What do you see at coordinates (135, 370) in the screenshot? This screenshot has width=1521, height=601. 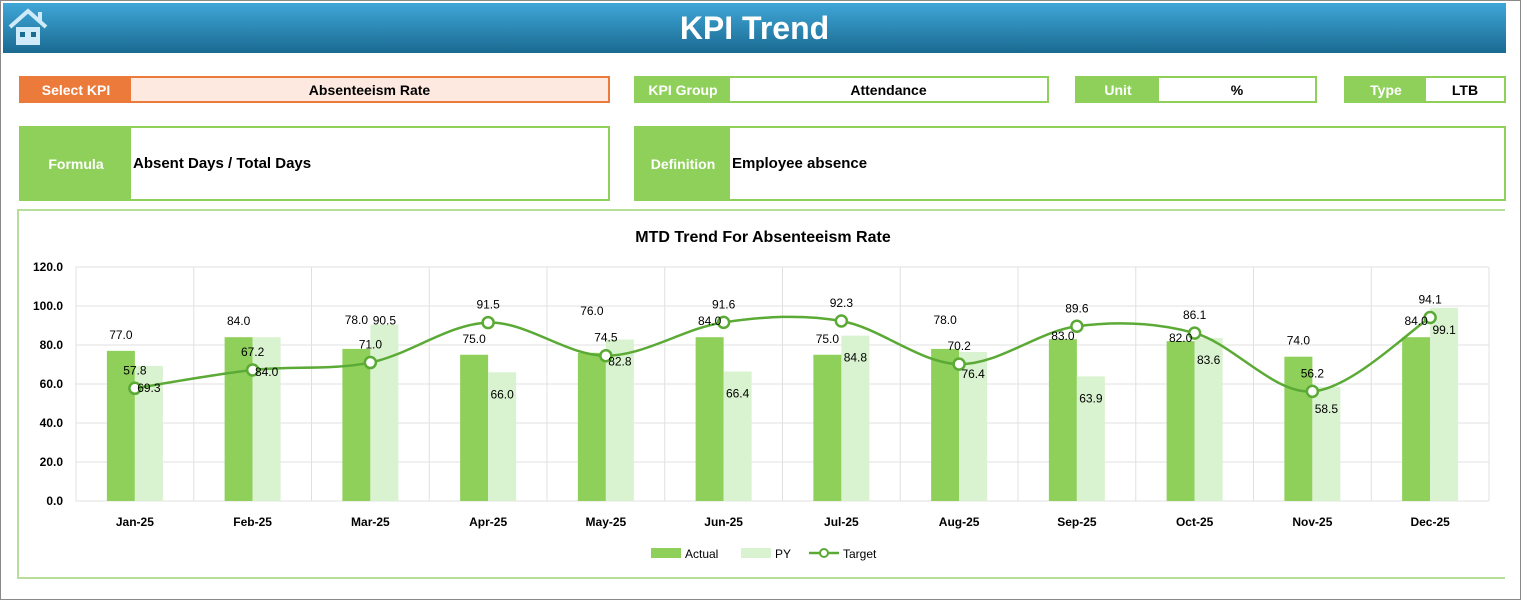 I see `target-data-label: 57.8` at bounding box center [135, 370].